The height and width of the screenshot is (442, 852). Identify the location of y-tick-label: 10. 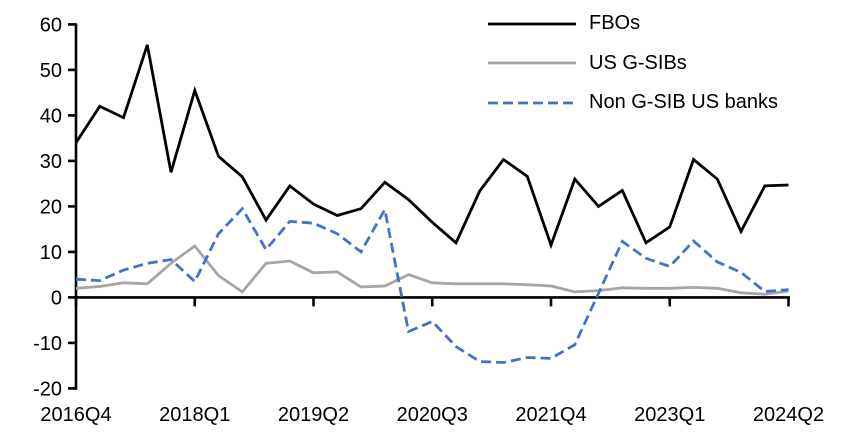
(51, 253).